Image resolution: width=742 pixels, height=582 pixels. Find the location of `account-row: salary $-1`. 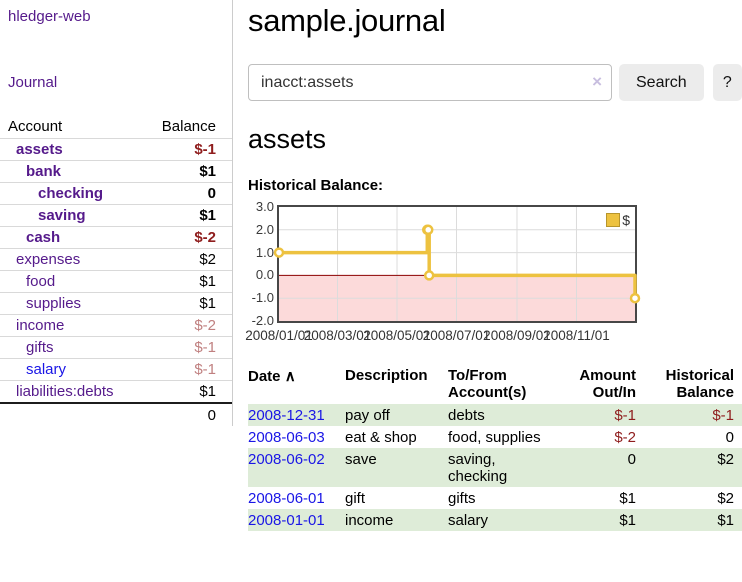

account-row: salary $-1 is located at coordinates (116, 369).